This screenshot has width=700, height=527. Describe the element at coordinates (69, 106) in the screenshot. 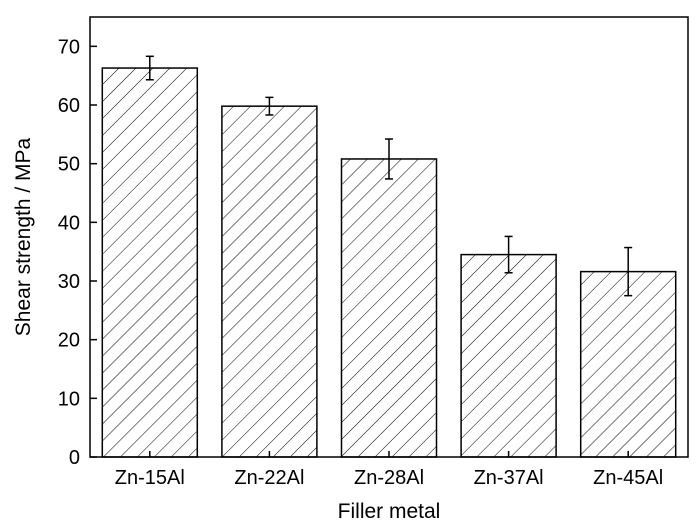

I see `y-tick-label: 60` at that location.